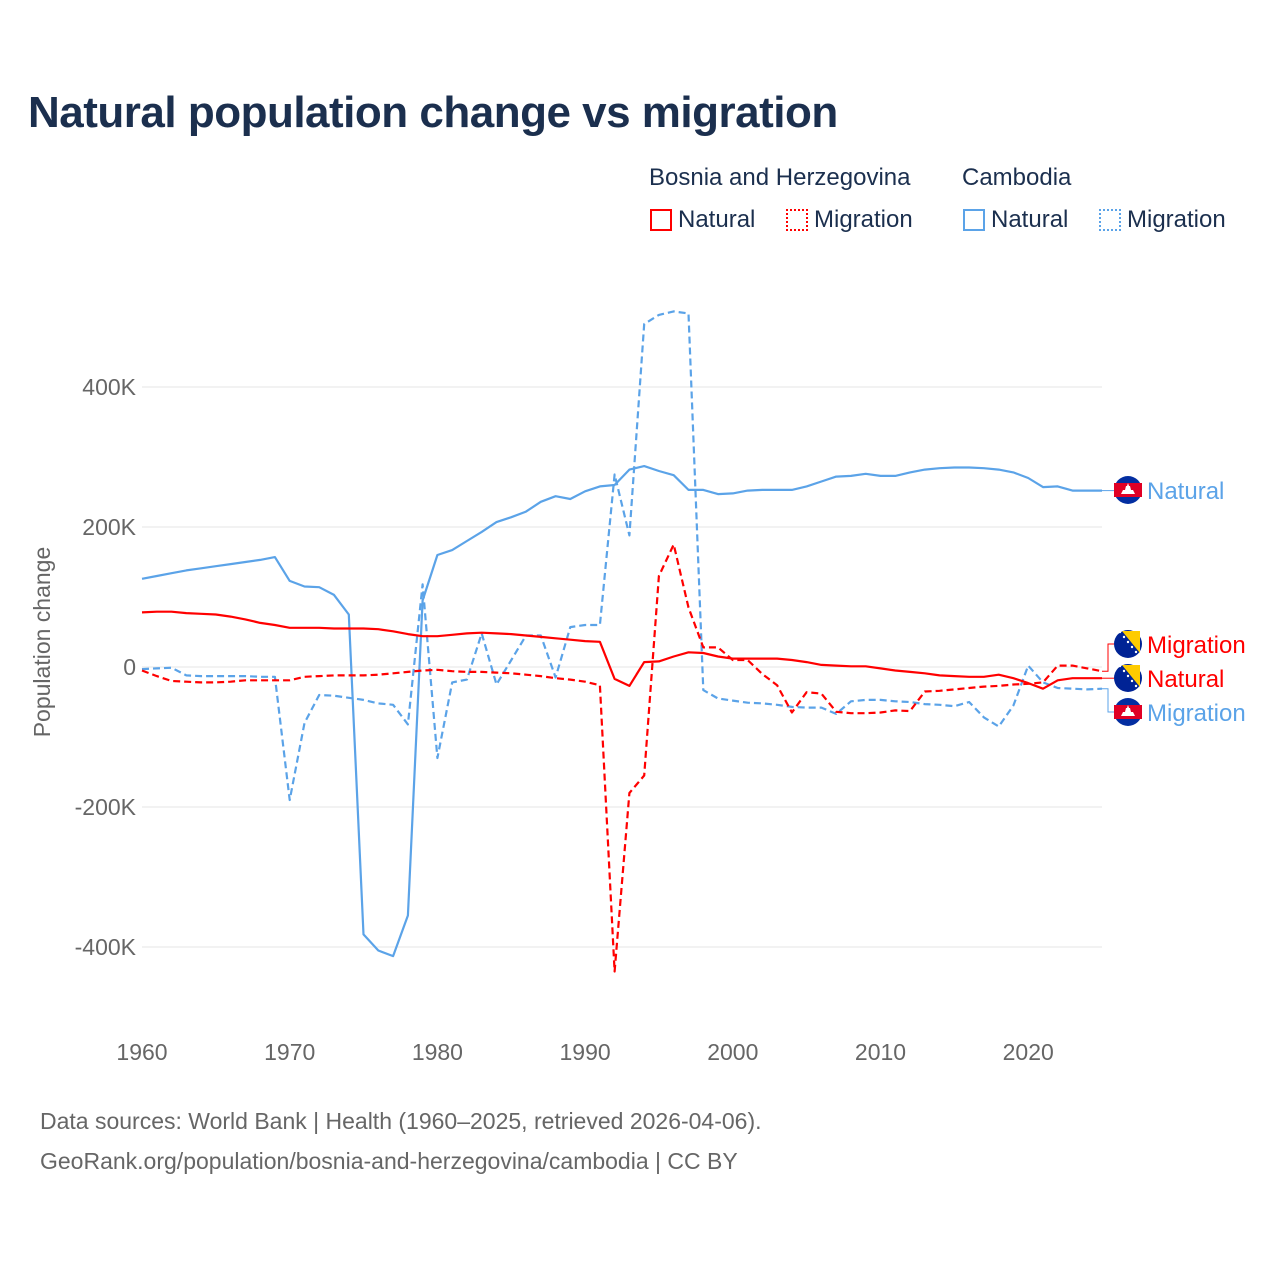 This screenshot has height=1280, width=1280. What do you see at coordinates (109, 527) in the screenshot?
I see `y-tick-label: 200K` at bounding box center [109, 527].